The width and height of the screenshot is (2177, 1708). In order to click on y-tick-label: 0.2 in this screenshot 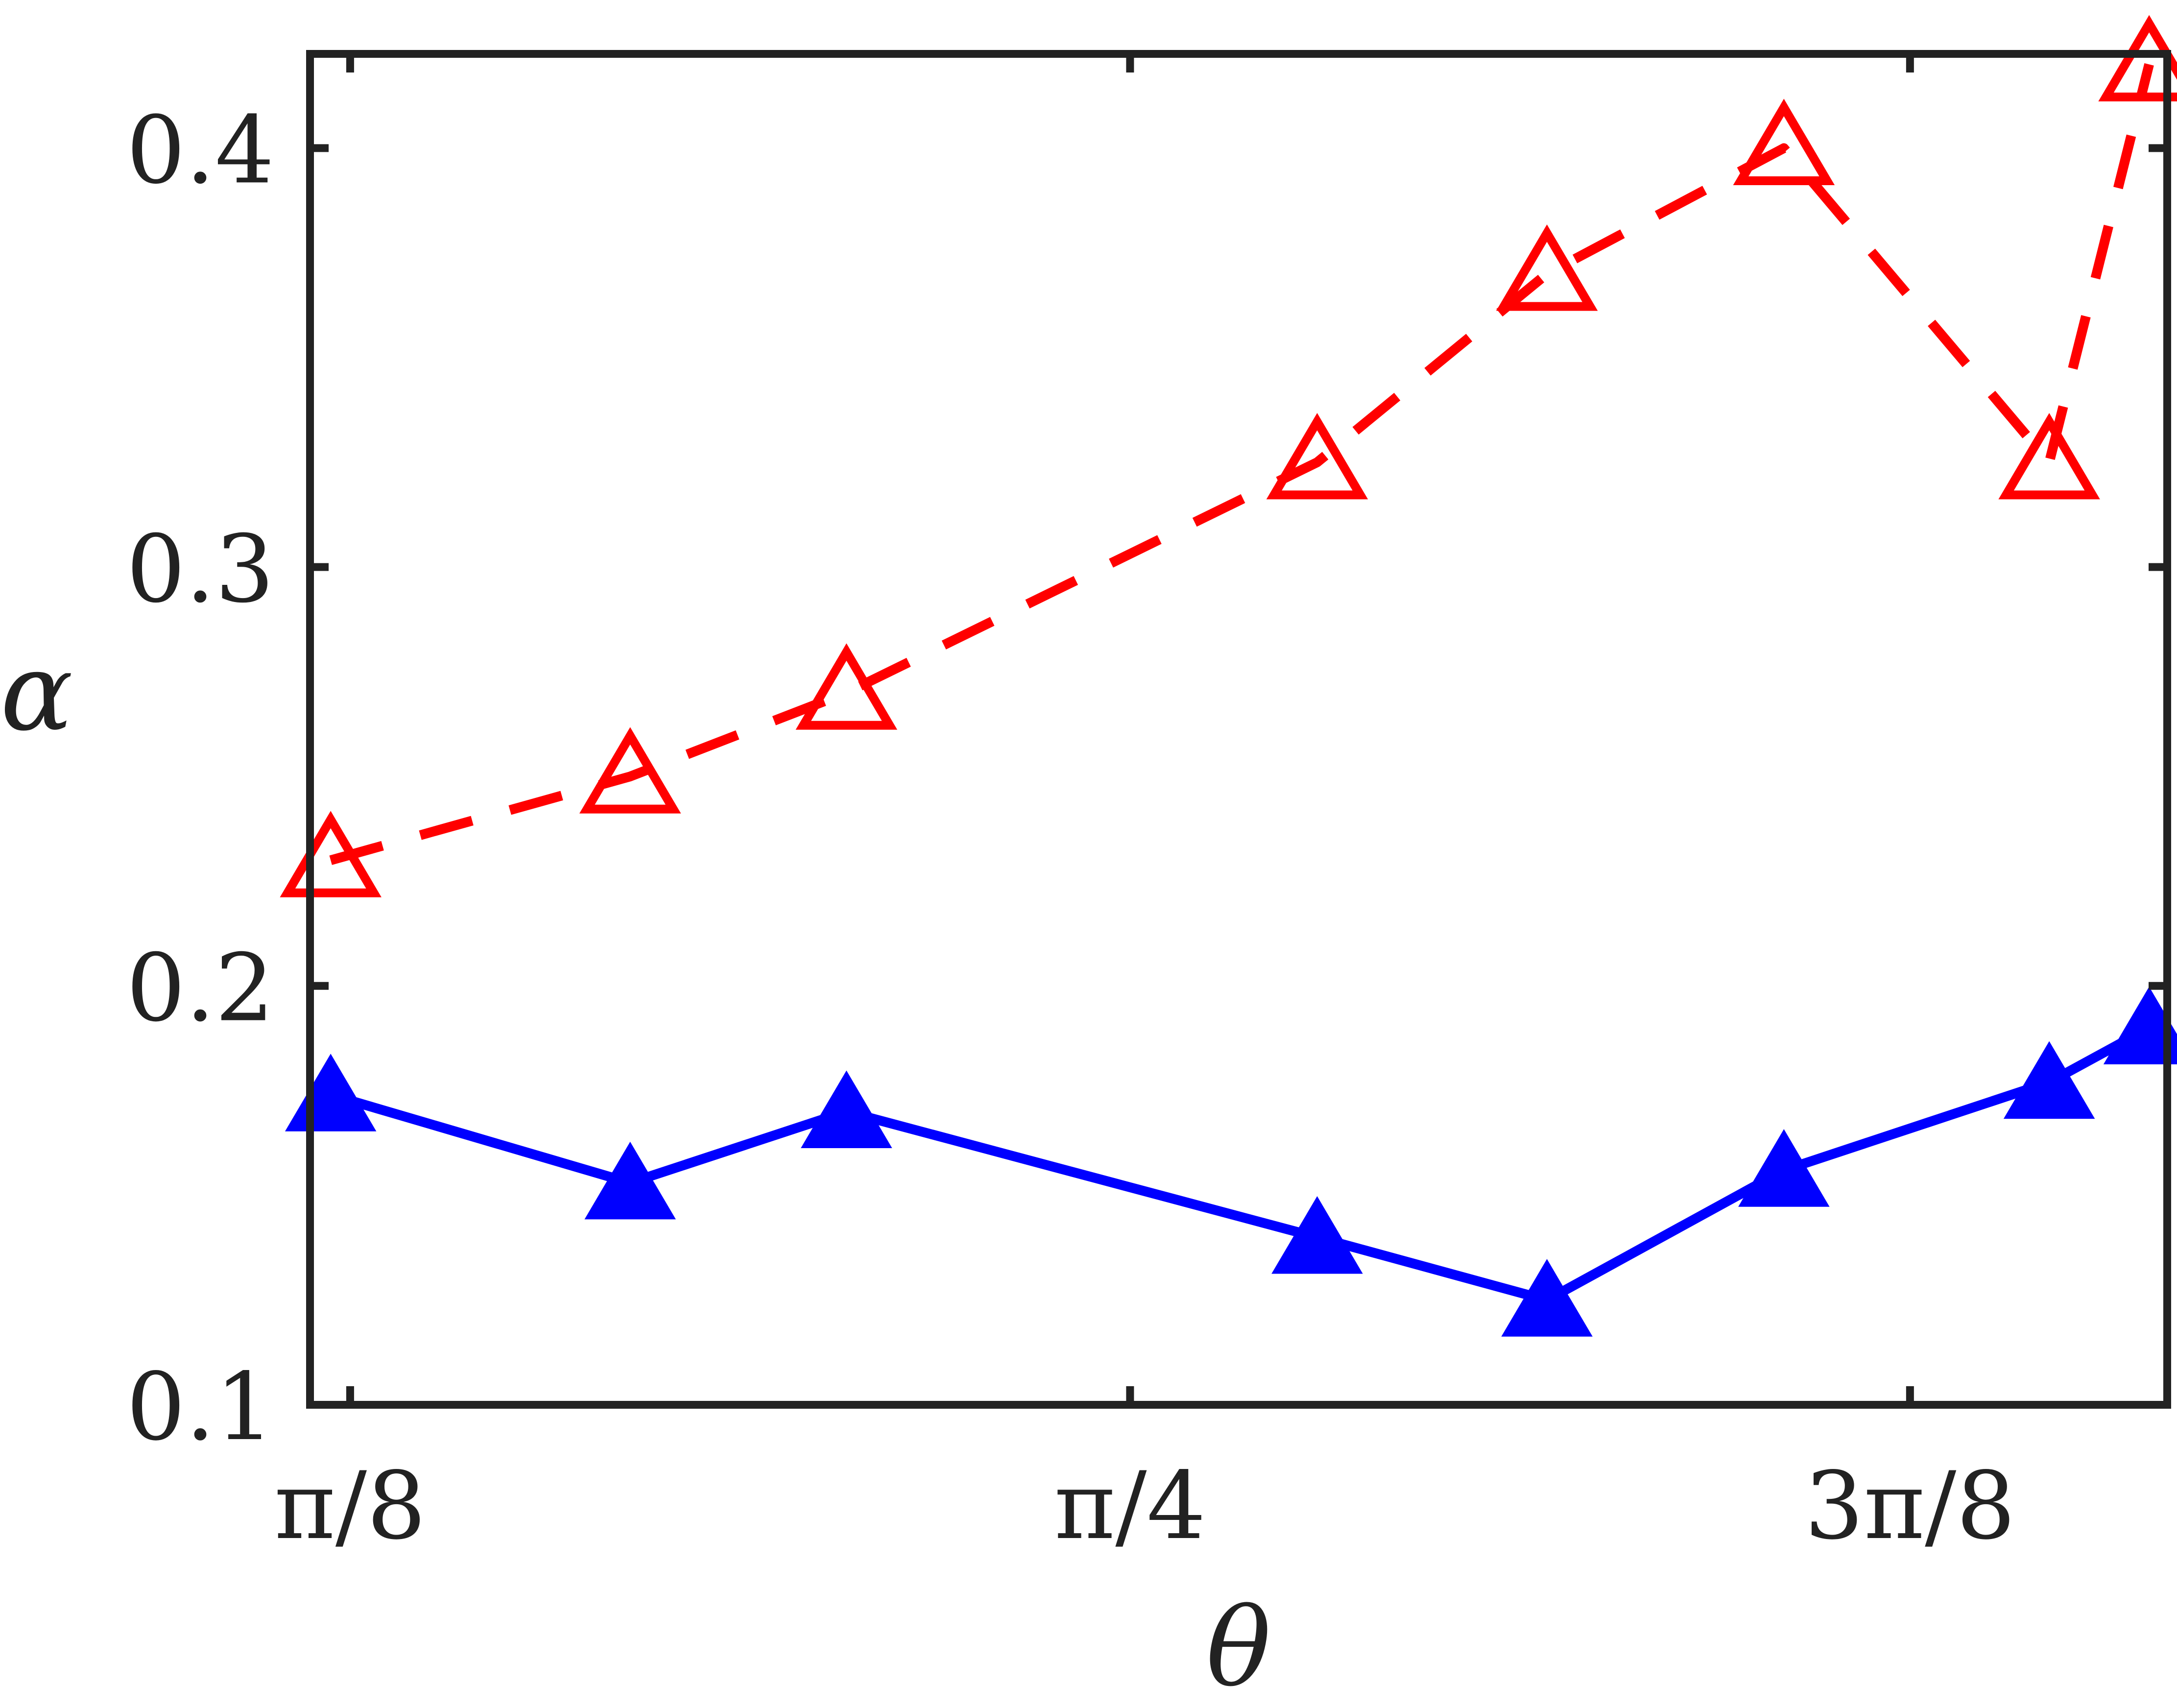, I will do `click(200, 988)`.